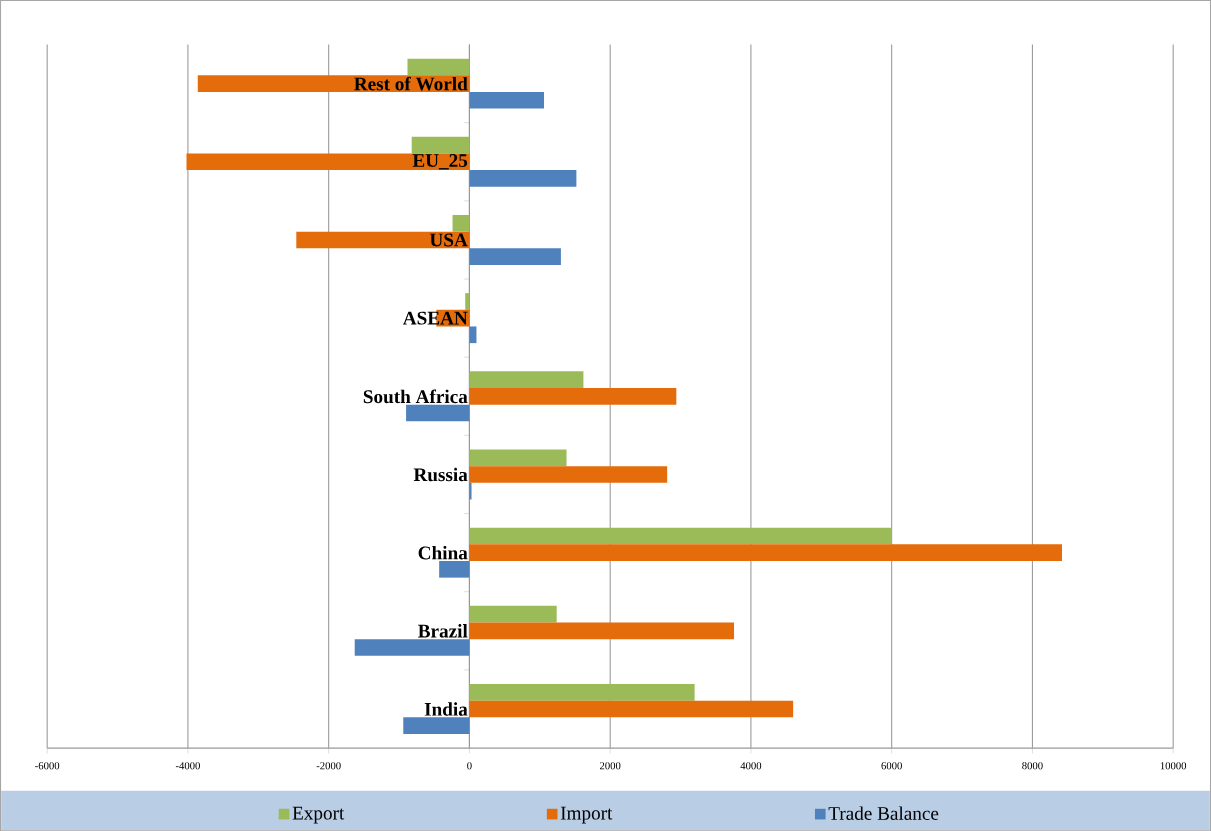 The image size is (1211, 831). What do you see at coordinates (411, 83) in the screenshot?
I see `y-tick-label: Rest of World` at bounding box center [411, 83].